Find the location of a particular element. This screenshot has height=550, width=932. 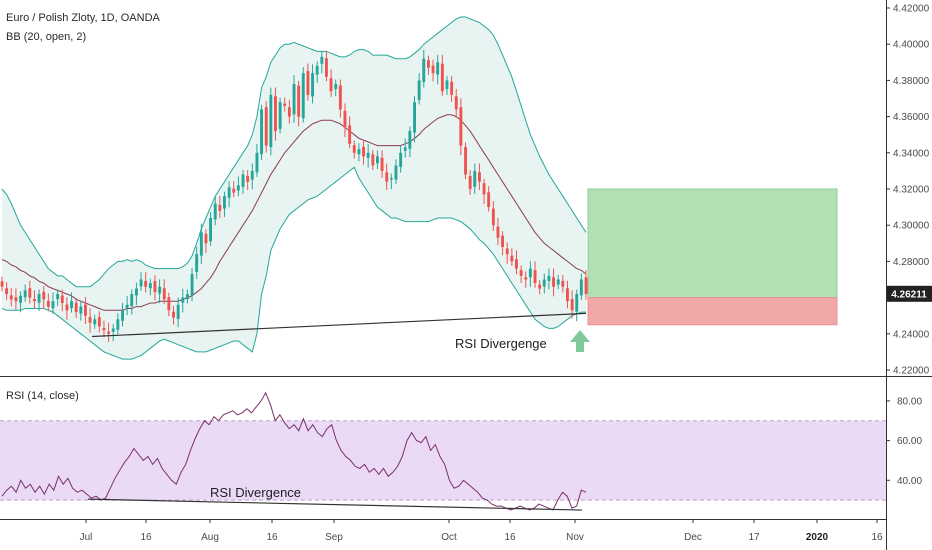

time-axis: Jul 16 Aug 16 Sep Oct 16 Nov Dec 17 2020 16 is located at coordinates (481, 531).